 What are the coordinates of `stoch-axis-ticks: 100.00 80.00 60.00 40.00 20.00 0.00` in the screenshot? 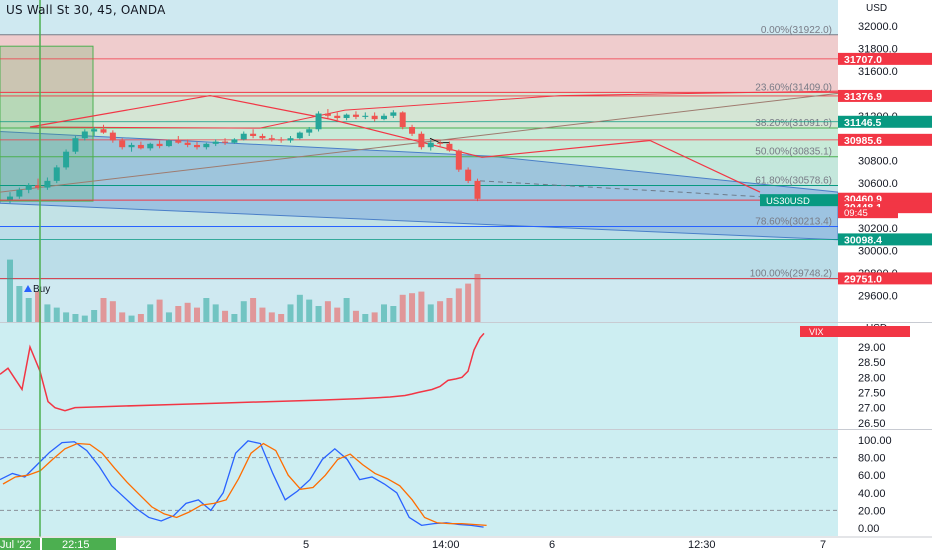 It's located at (875, 485).